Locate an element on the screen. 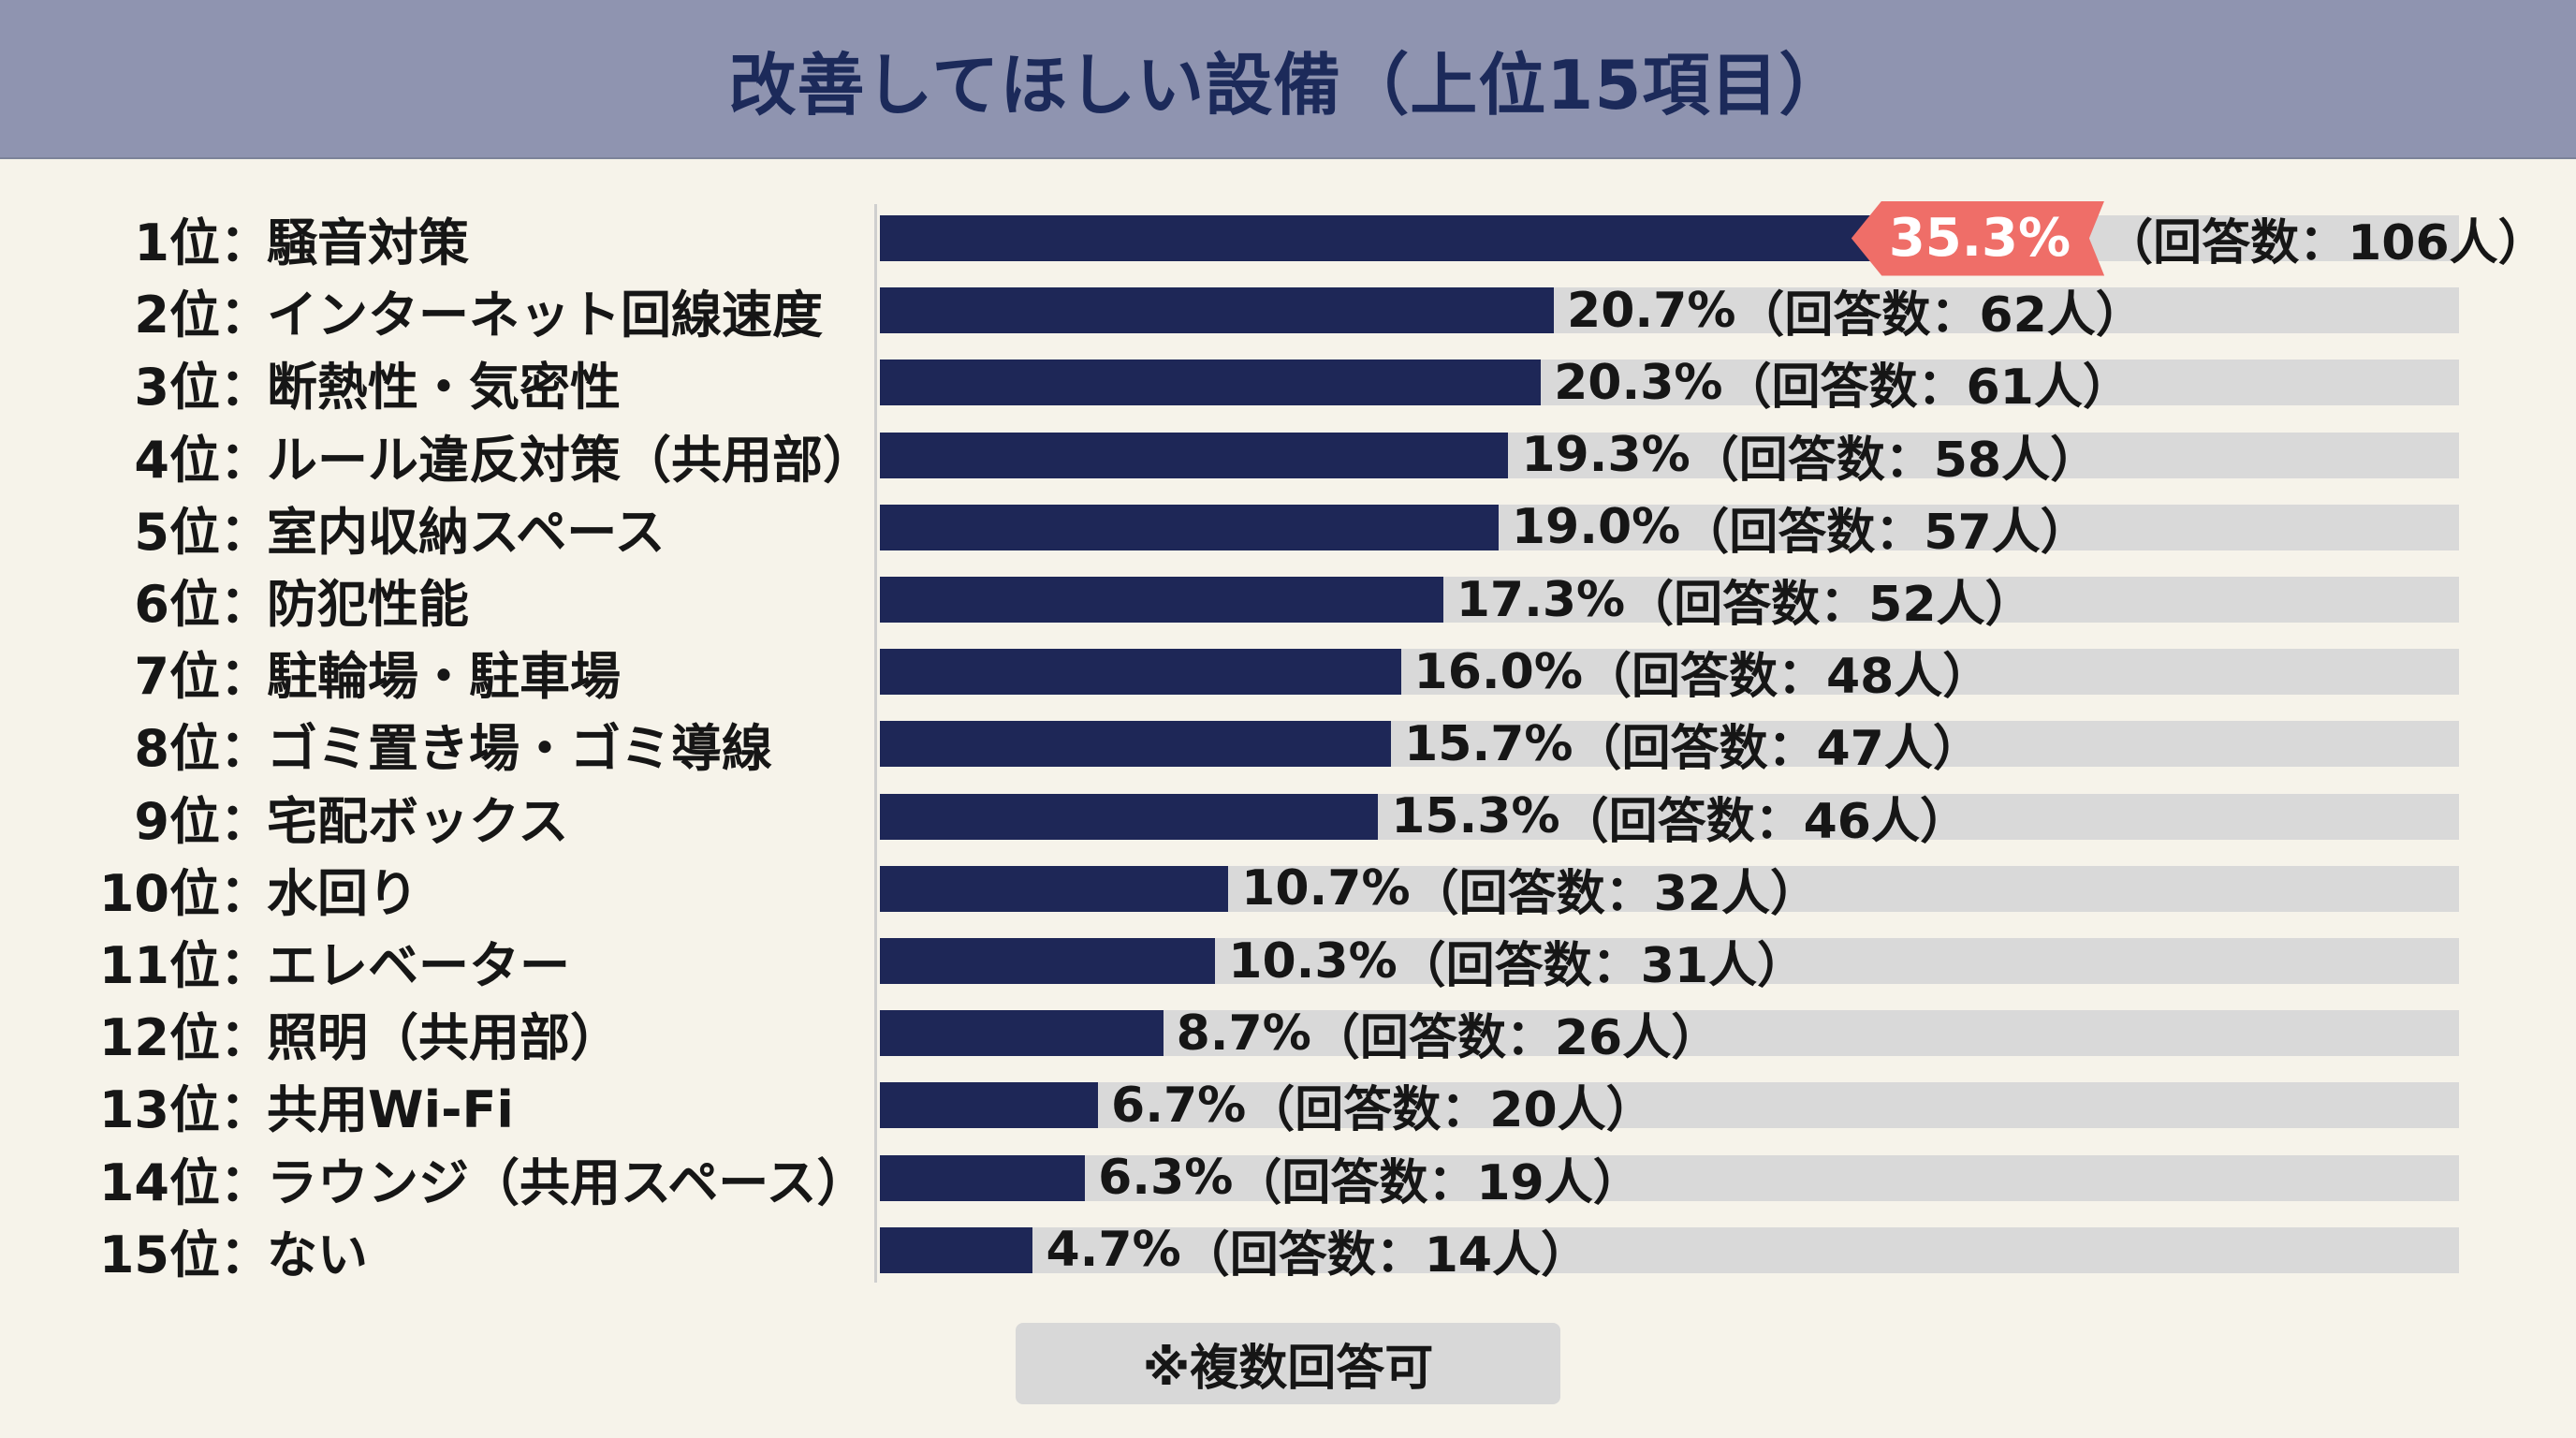 The height and width of the screenshot is (1438, 2576). value-label: 19.0% （回答数：57人） is located at coordinates (1800, 528).